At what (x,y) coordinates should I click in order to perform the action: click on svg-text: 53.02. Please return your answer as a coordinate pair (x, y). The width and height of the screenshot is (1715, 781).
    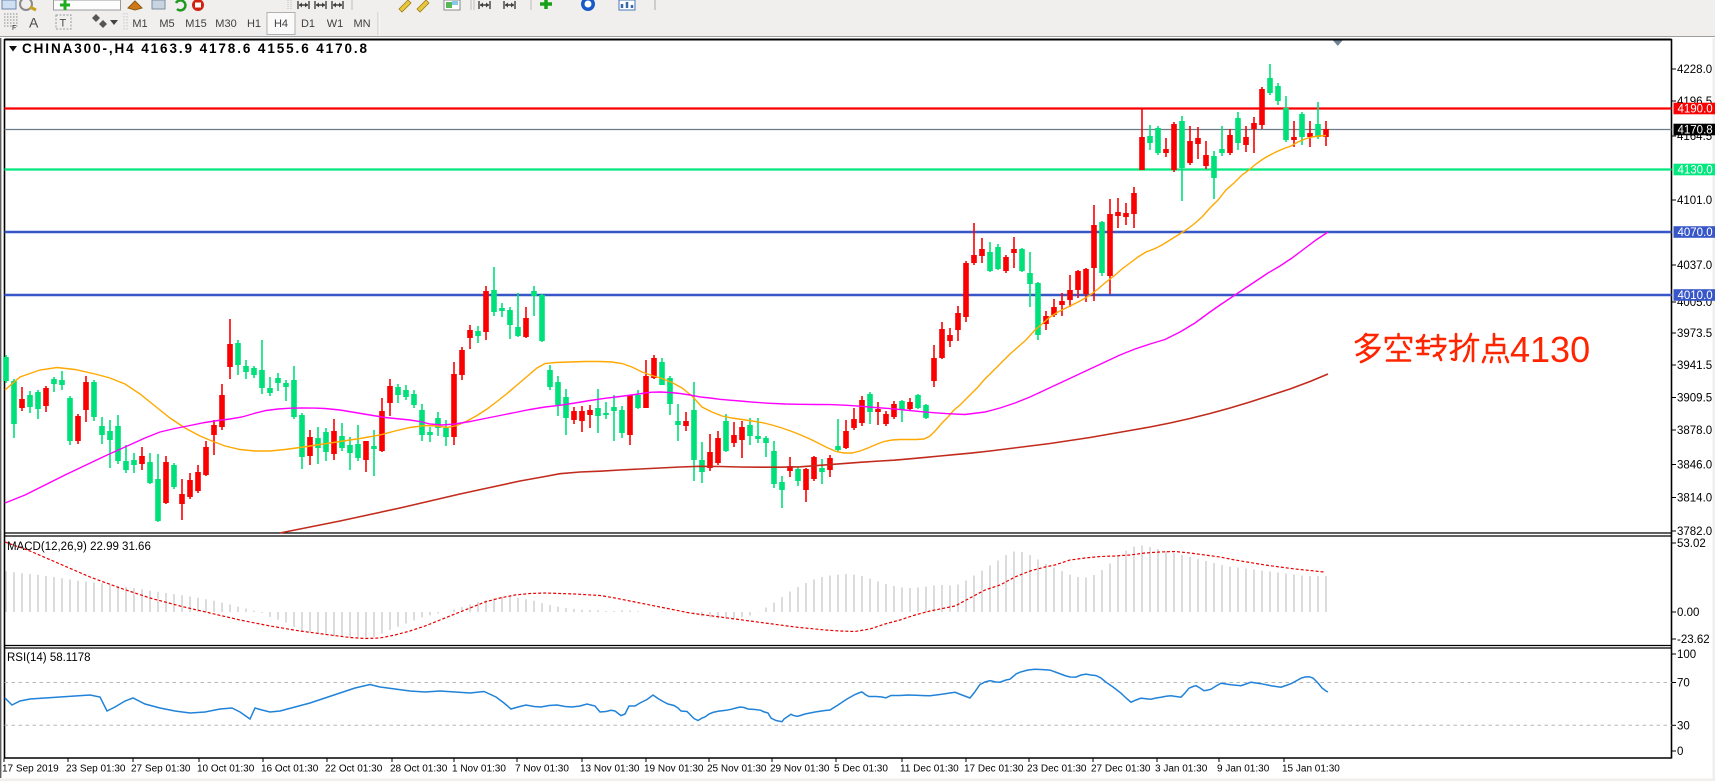
    Looking at the image, I should click on (1691, 544).